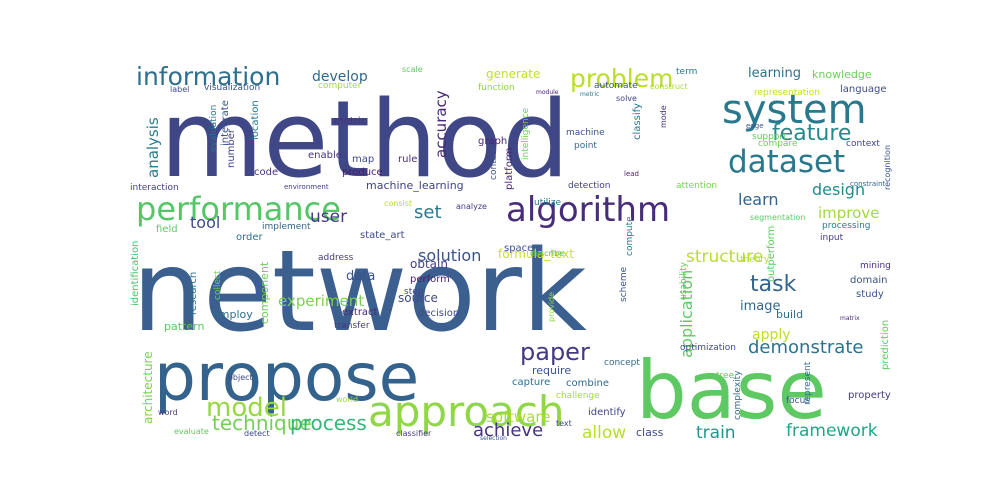 The image size is (1000, 500). I want to click on word-label: label, so click(179, 89).